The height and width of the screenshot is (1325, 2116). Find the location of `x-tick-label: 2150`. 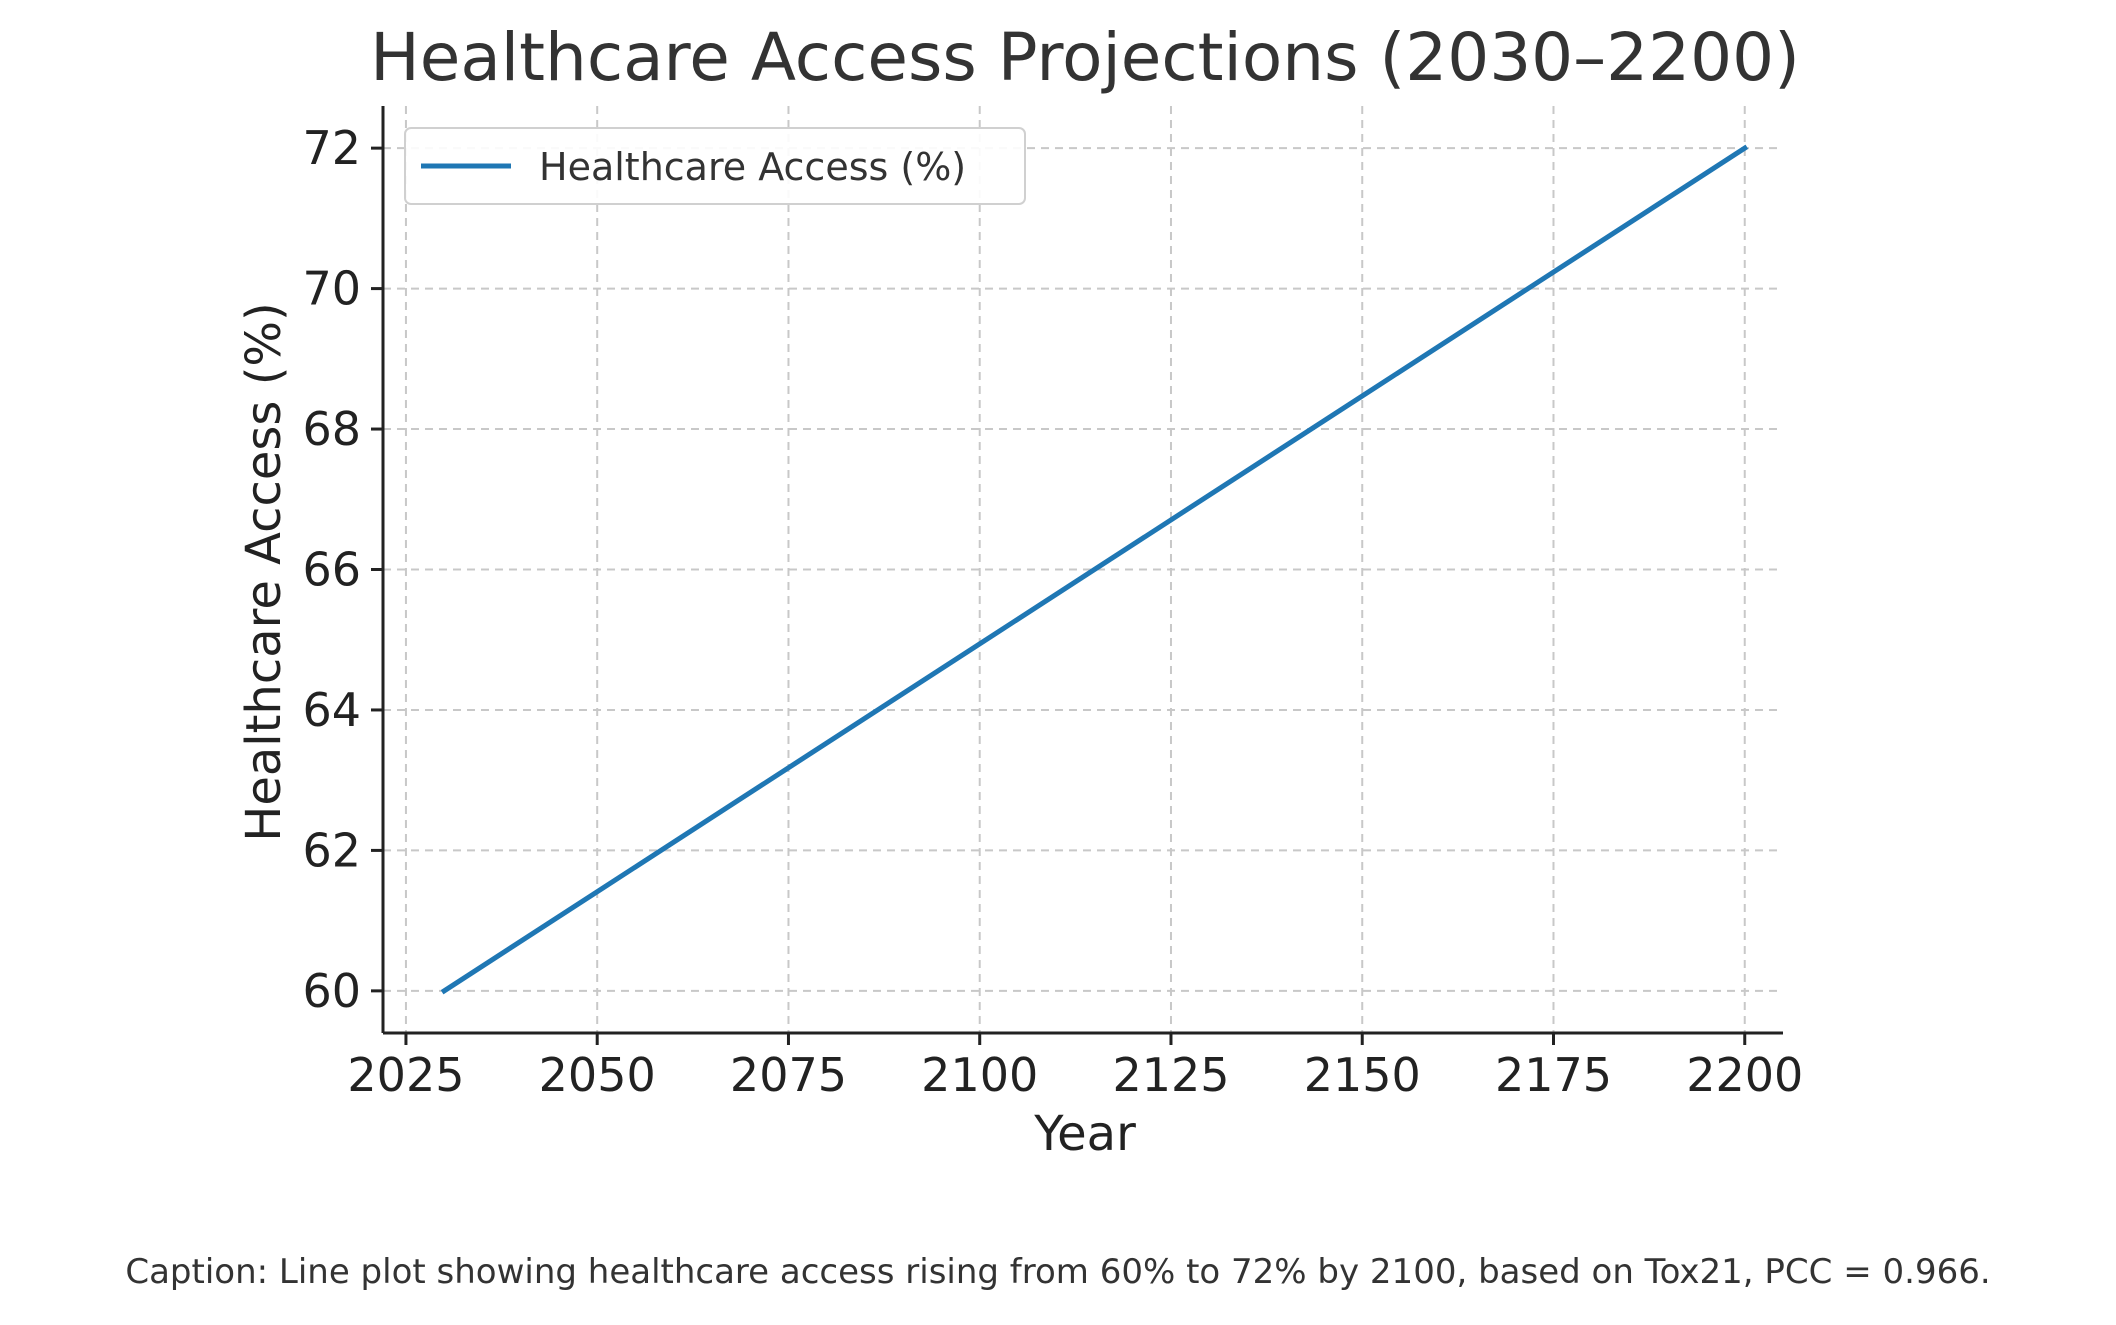

x-tick-label: 2150 is located at coordinates (1362, 1075).